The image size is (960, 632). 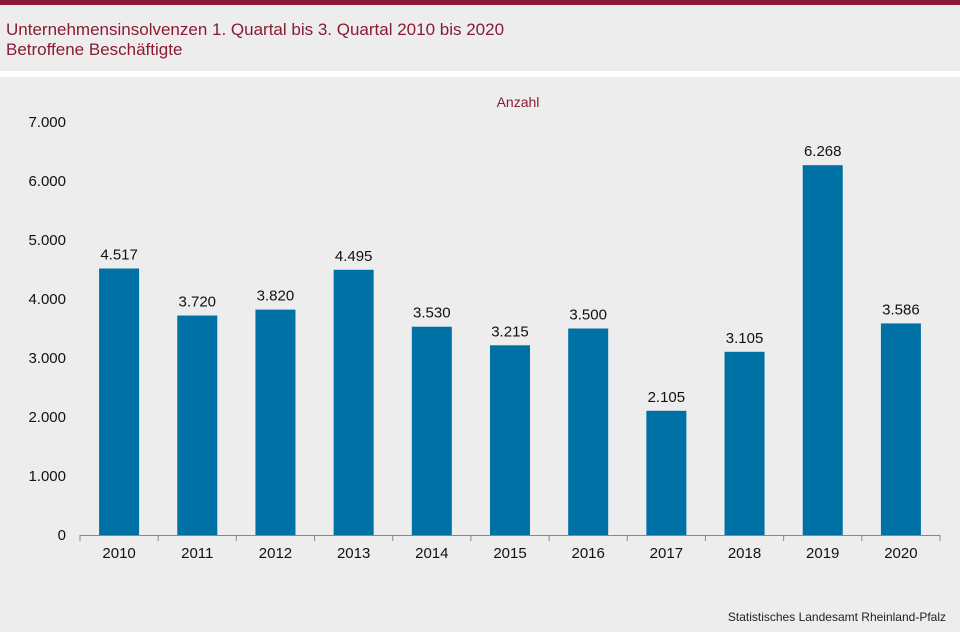 I want to click on y-tick-label-3000: 3.000, so click(x=47, y=358).